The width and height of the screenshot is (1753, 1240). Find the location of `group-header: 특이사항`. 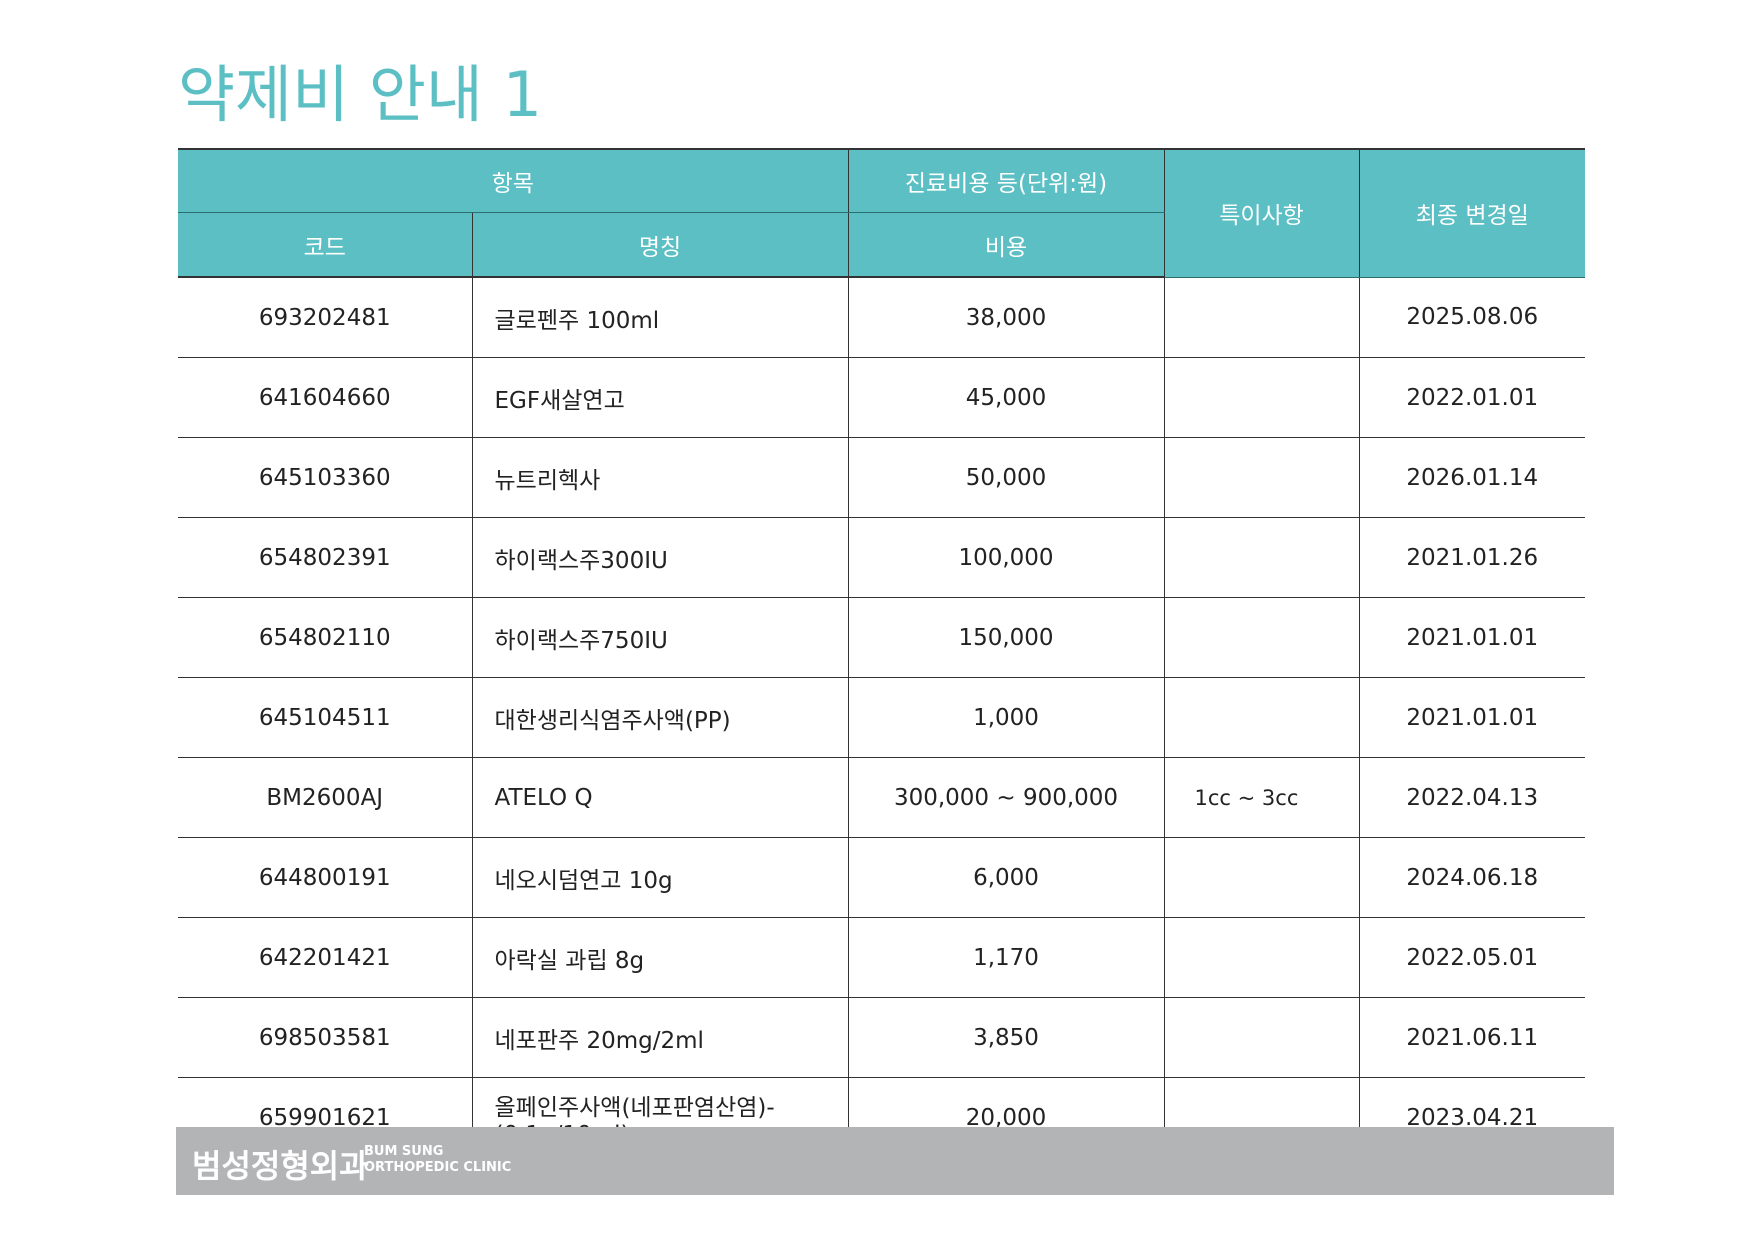

group-header: 특이사항 is located at coordinates (1261, 213).